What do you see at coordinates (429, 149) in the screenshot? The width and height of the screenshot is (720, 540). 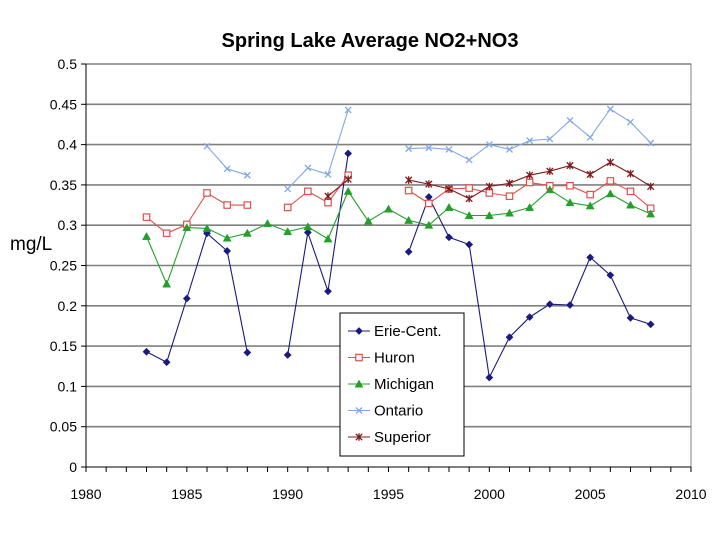 I see `series-ontario` at bounding box center [429, 149].